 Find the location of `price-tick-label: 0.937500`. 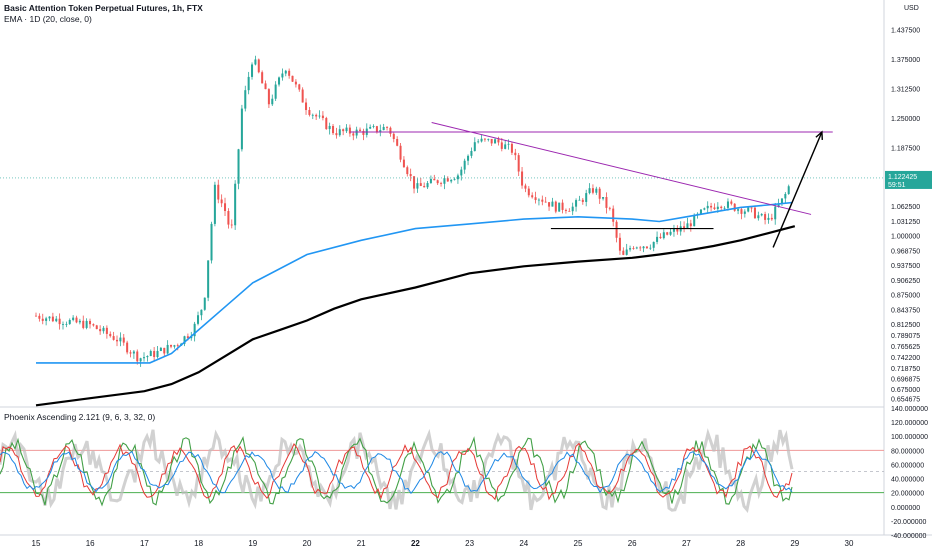

price-tick-label: 0.937500 is located at coordinates (905, 266).